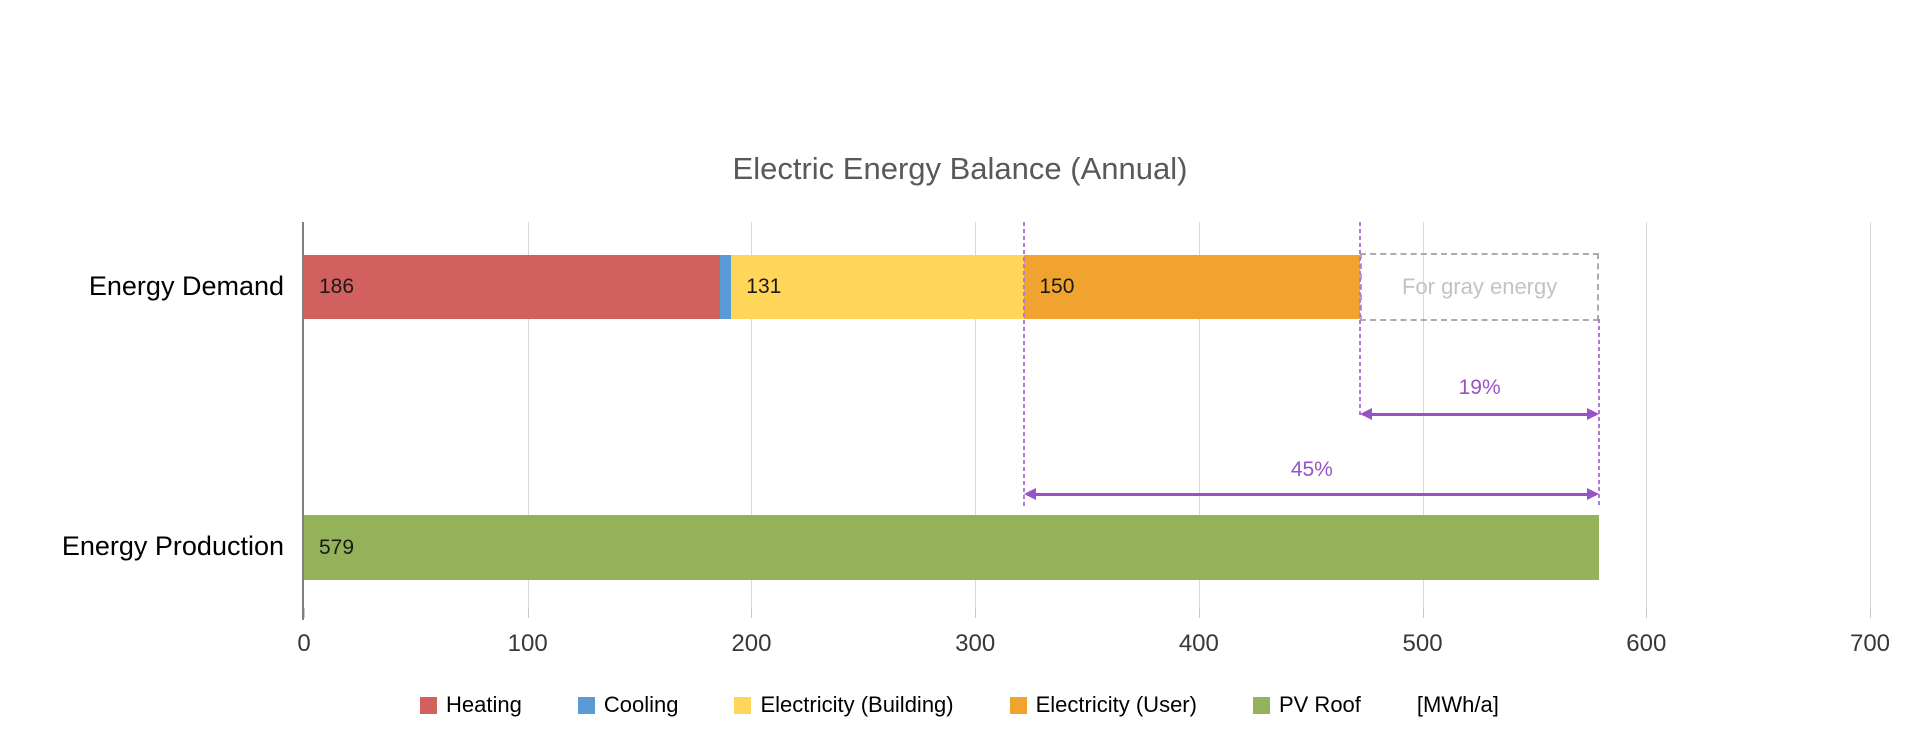 This screenshot has width=1920, height=745. I want to click on x-tick-label-0: 0, so click(304, 643).